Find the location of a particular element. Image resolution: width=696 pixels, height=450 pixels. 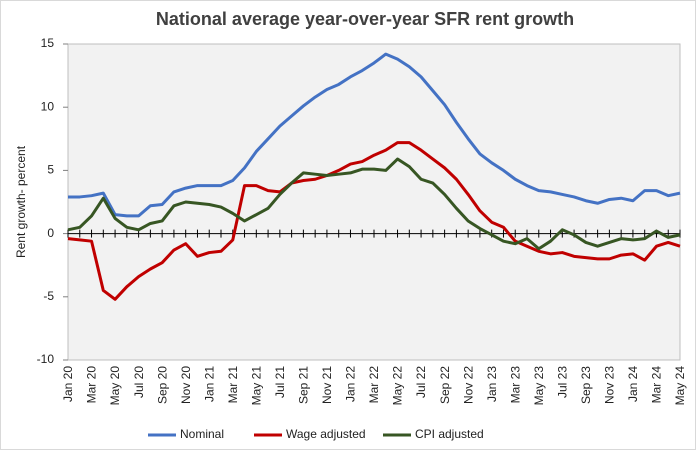

legend-label: Wage adjusted is located at coordinates (326, 434).